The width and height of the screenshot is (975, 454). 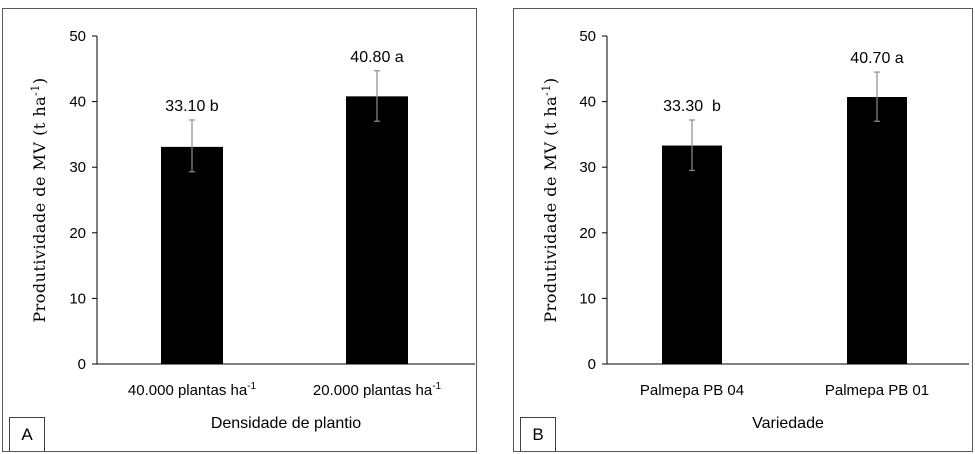 I want to click on x-tick-label: Palmepa PB 01, so click(x=877, y=390).